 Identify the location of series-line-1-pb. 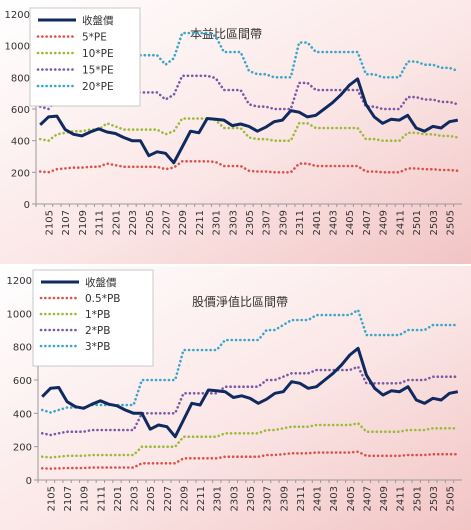
(250, 440).